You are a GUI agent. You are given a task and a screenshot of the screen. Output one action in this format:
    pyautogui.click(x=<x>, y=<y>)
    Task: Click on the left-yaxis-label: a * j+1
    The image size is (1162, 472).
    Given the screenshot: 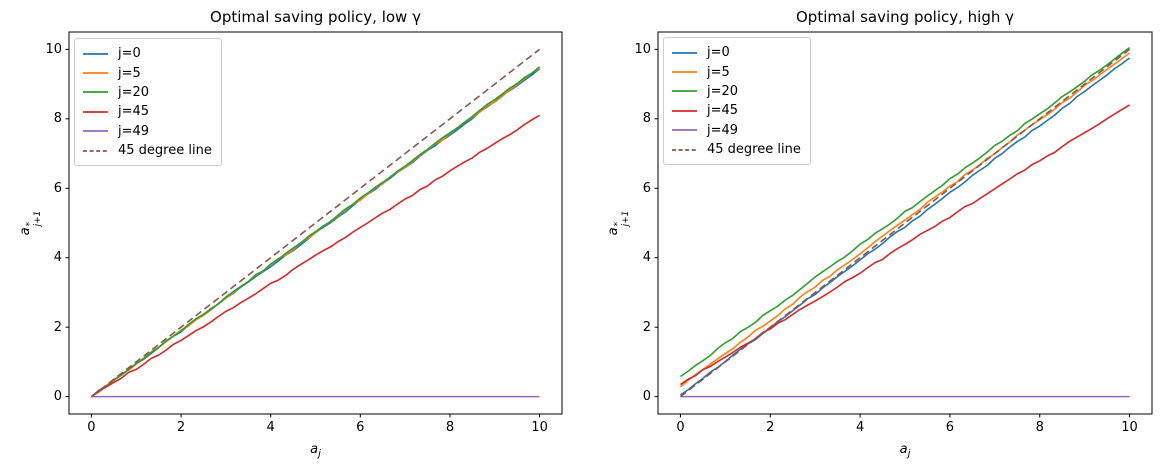 What is the action you would take?
    pyautogui.click(x=30, y=223)
    